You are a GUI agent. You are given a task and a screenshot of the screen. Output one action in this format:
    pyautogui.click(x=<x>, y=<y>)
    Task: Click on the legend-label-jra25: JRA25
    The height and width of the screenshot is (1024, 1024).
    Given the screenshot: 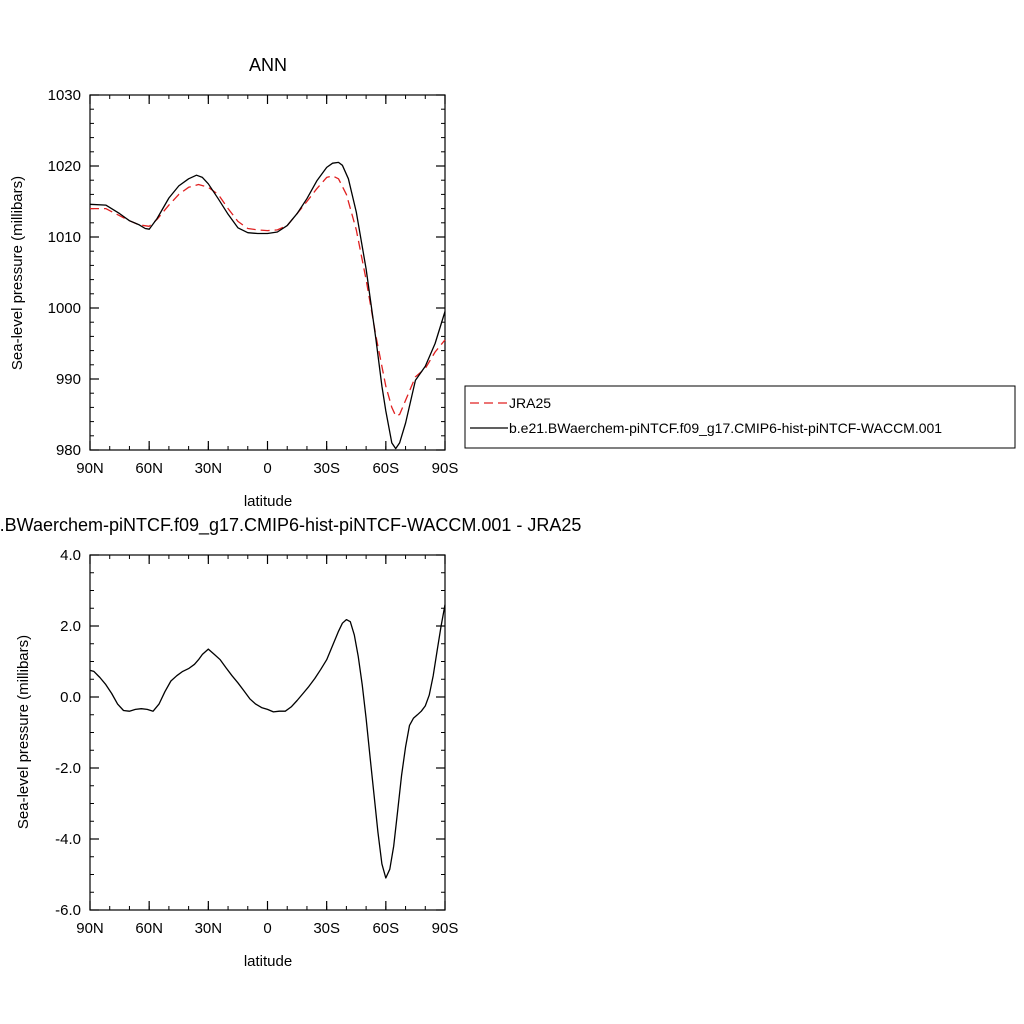 What is the action you would take?
    pyautogui.click(x=530, y=403)
    